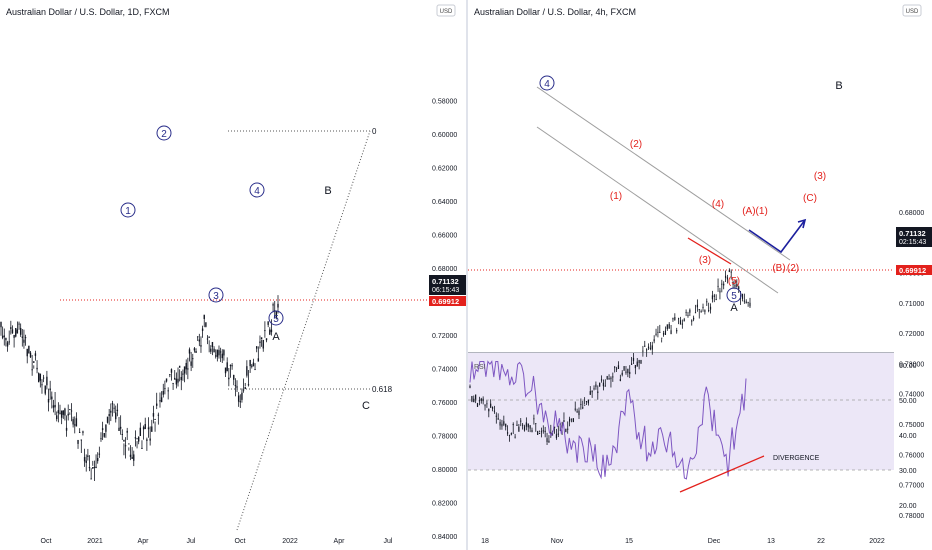 The height and width of the screenshot is (550, 932). What do you see at coordinates (128, 210) in the screenshot?
I see `left-wave-1: 1` at bounding box center [128, 210].